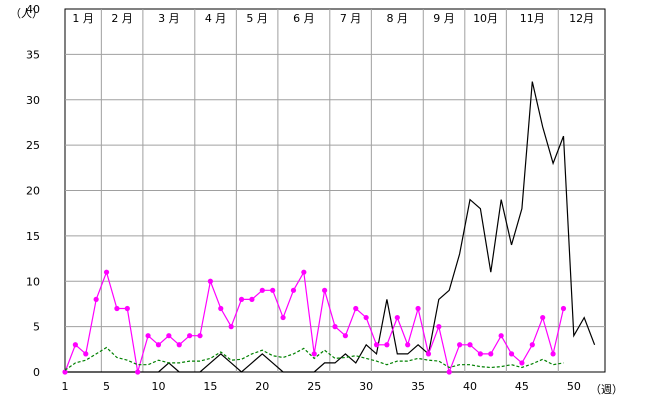 The width and height of the screenshot is (652, 419). What do you see at coordinates (304, 18) in the screenshot?
I see `month-label: 6 月` at bounding box center [304, 18].